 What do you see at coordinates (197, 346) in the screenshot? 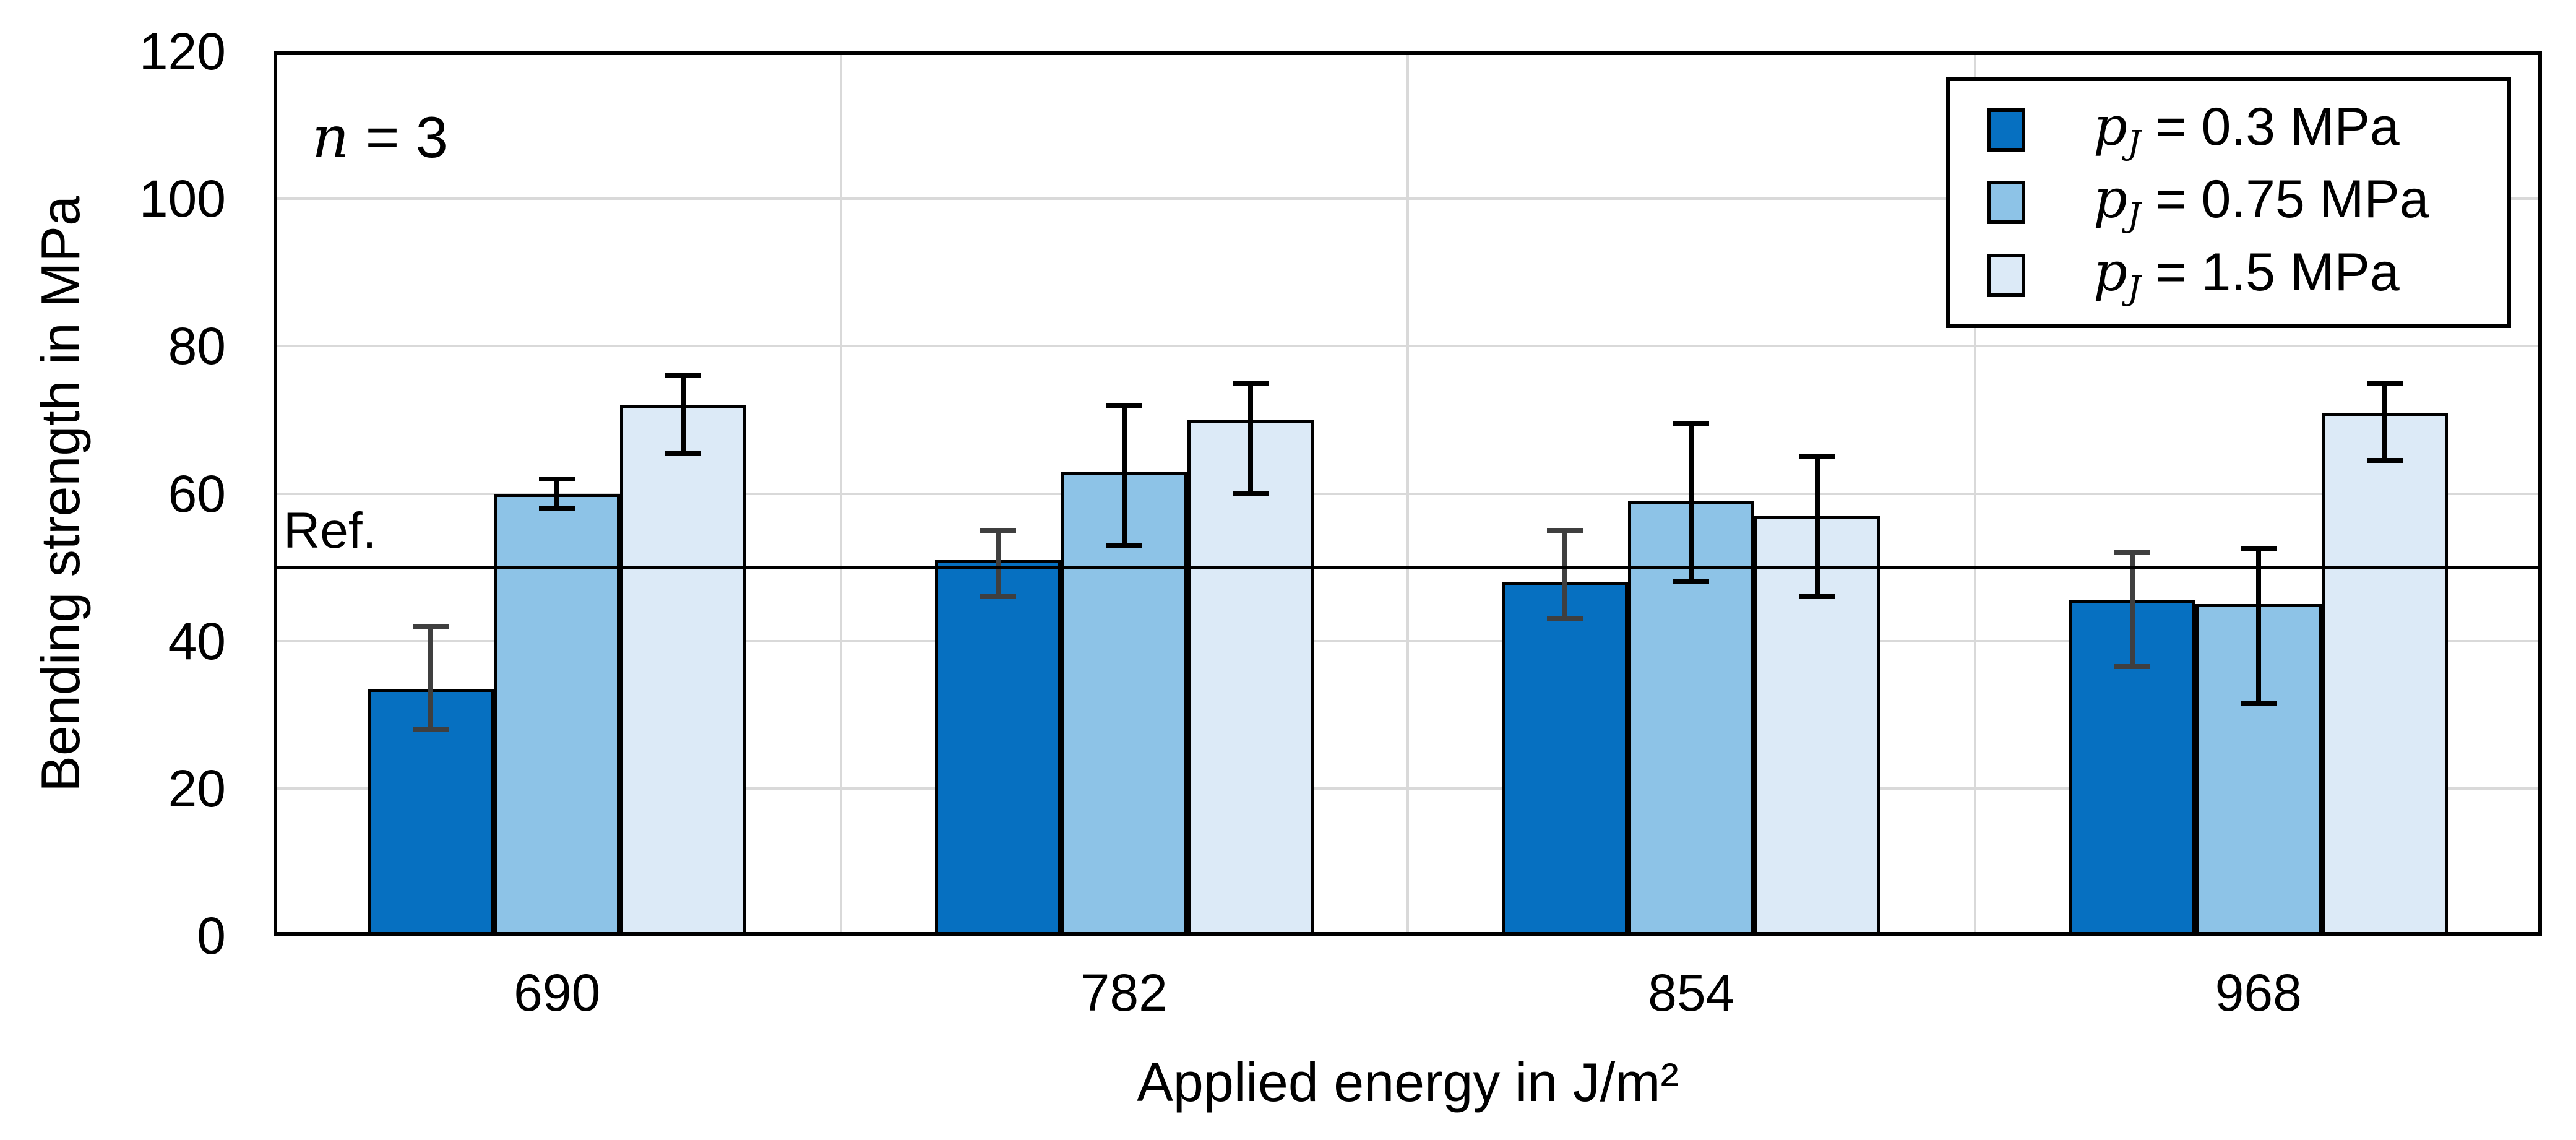
I see `y-tick-label-80: 80` at bounding box center [197, 346].